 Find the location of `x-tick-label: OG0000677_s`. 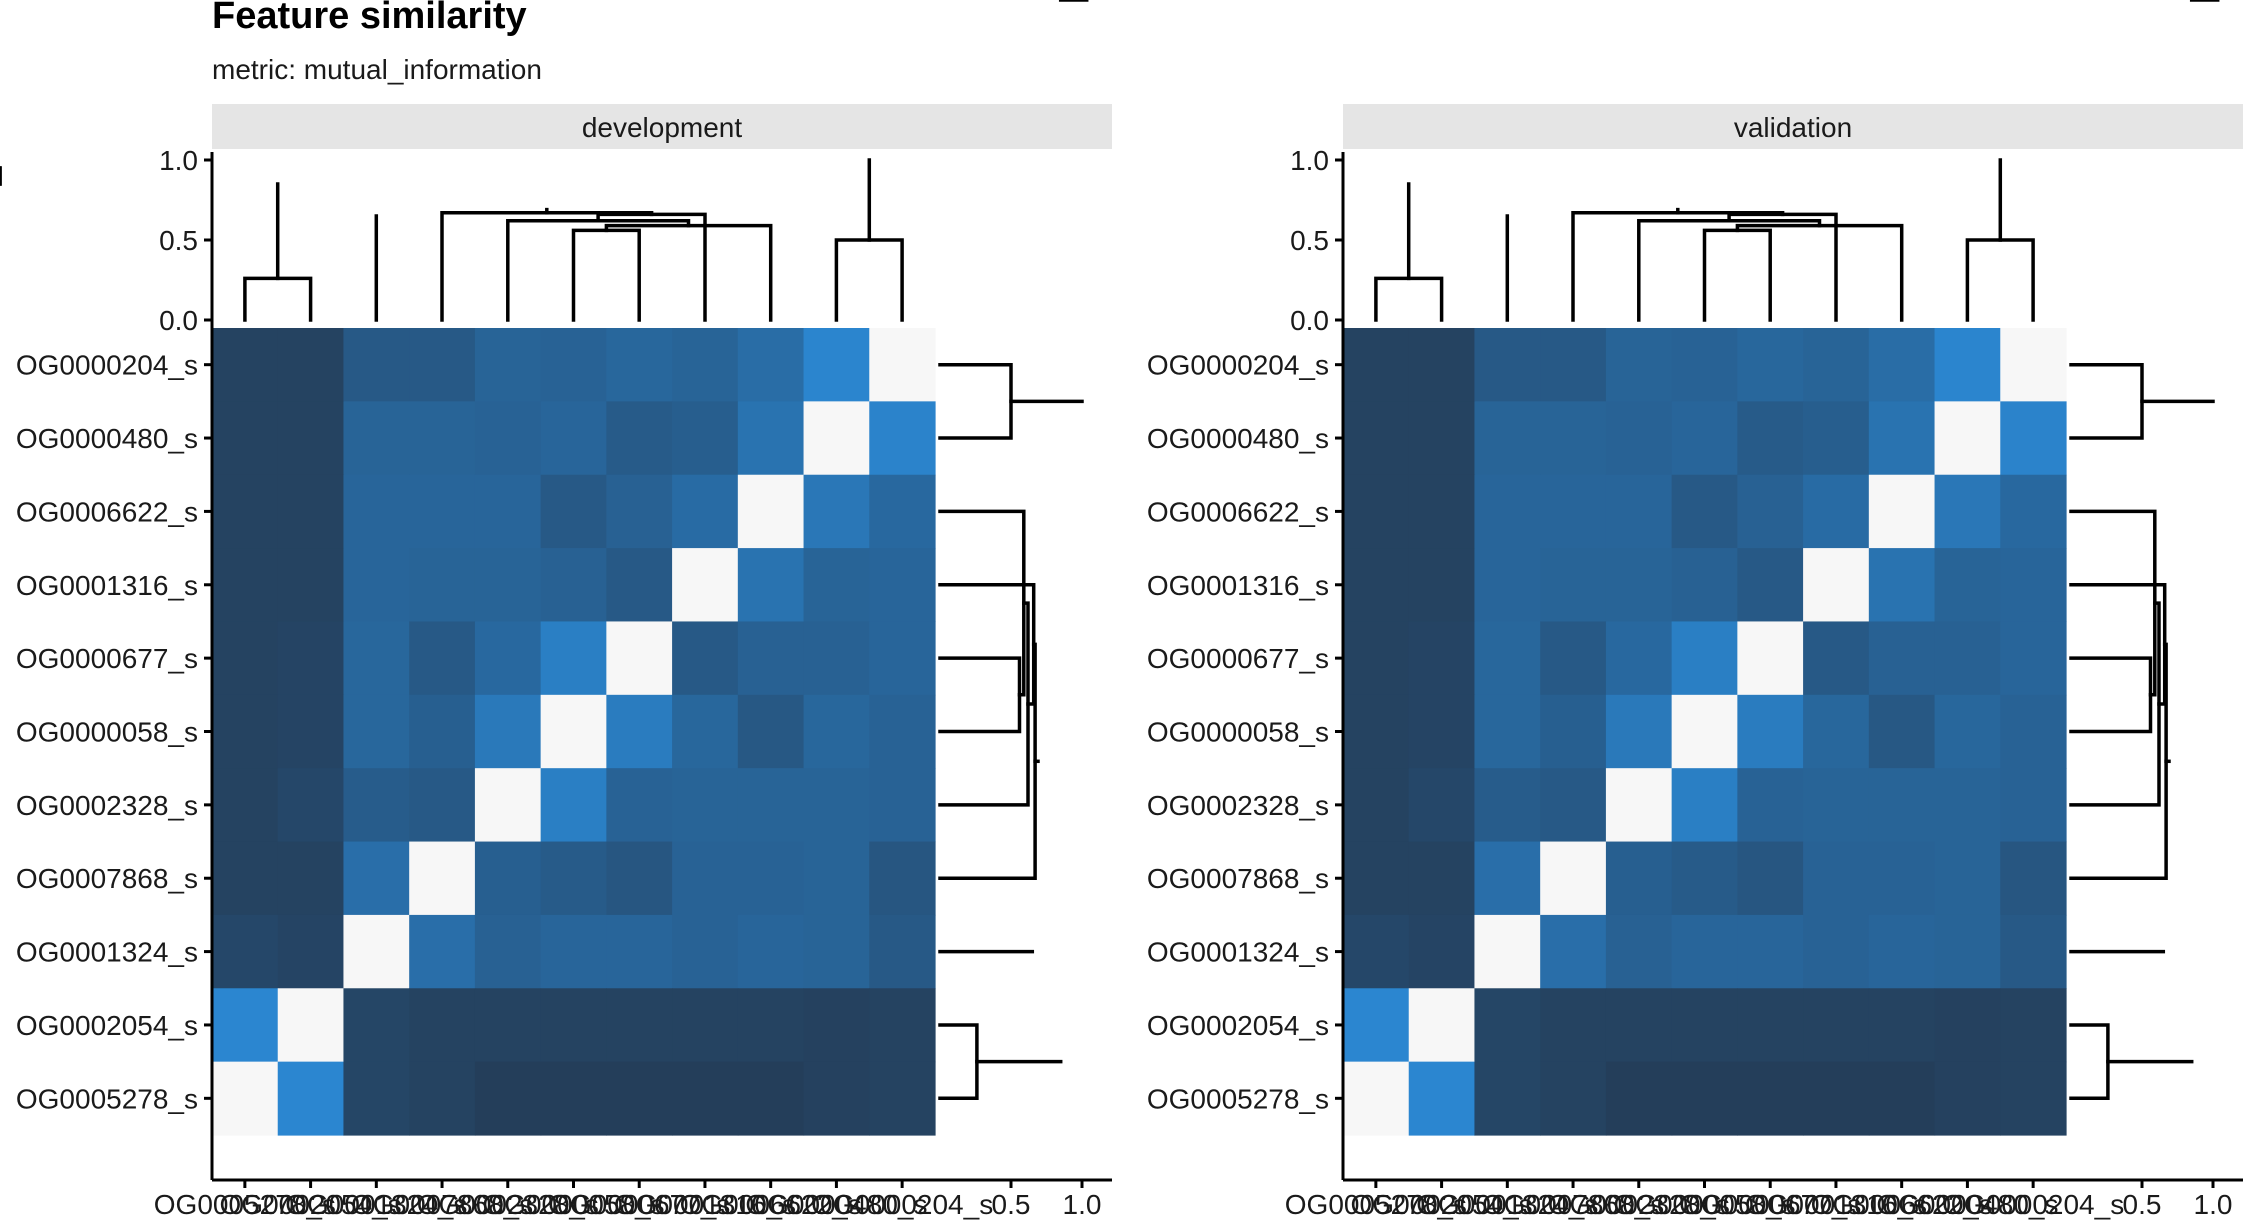

x-tick-label: OG0000677_s is located at coordinates (1770, 1204).